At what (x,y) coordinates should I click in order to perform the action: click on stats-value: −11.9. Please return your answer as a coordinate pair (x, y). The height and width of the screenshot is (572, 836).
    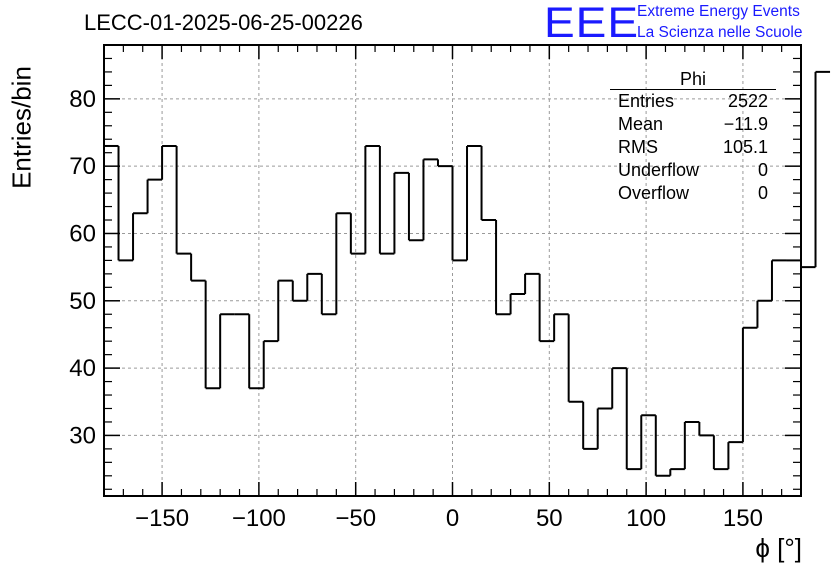
    Looking at the image, I should click on (745, 124).